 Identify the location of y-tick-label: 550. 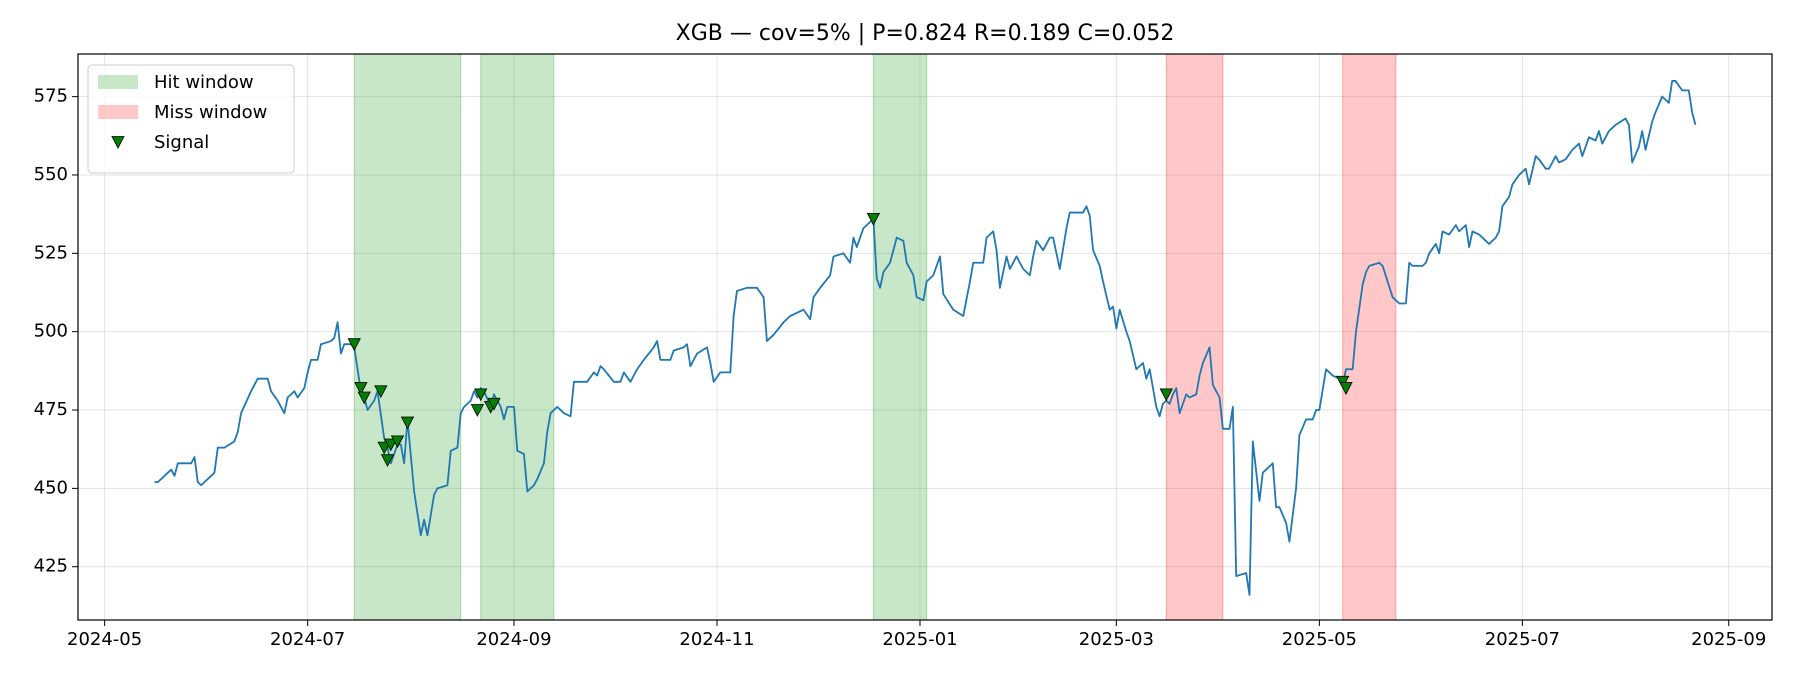
(51, 174).